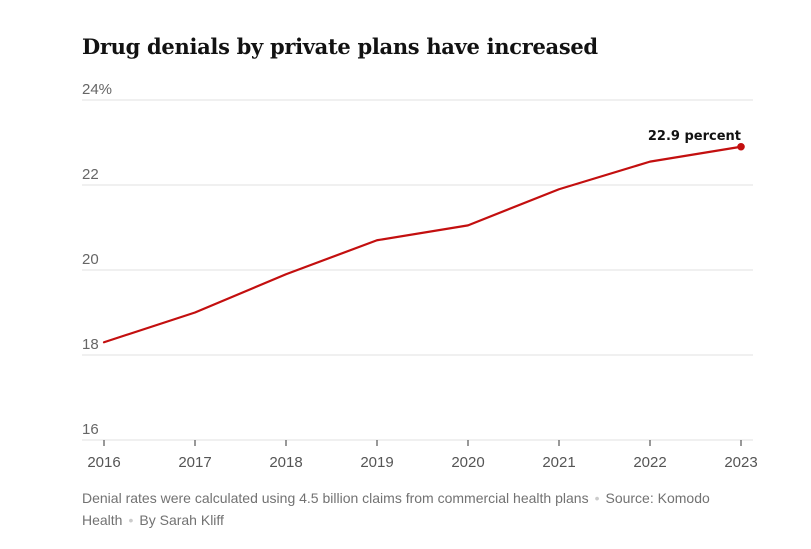  Describe the element at coordinates (90, 344) in the screenshot. I see `y-tick-label: 18` at that location.